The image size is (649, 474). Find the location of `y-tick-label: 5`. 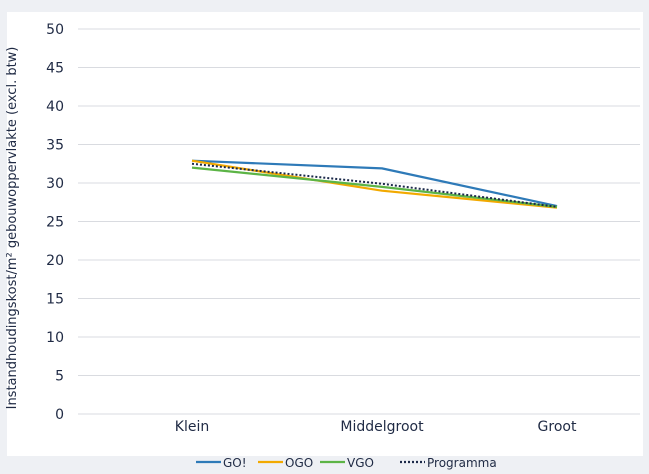

y-tick-label: 5 is located at coordinates (59, 377).